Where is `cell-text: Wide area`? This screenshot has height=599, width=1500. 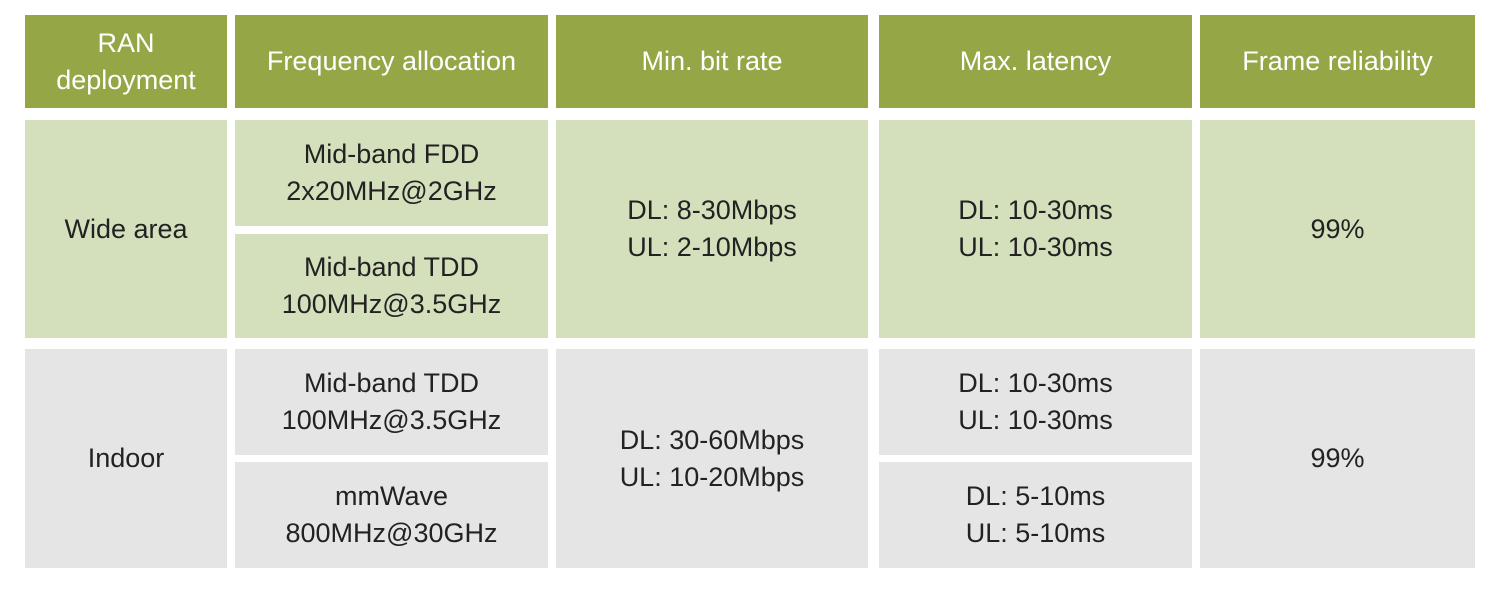
cell-text: Wide area is located at coordinates (126, 228).